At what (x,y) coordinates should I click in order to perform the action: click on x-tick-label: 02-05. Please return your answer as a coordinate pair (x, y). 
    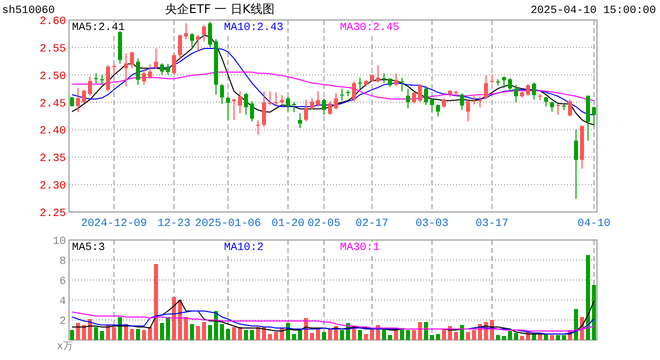
    Looking at the image, I should click on (324, 224).